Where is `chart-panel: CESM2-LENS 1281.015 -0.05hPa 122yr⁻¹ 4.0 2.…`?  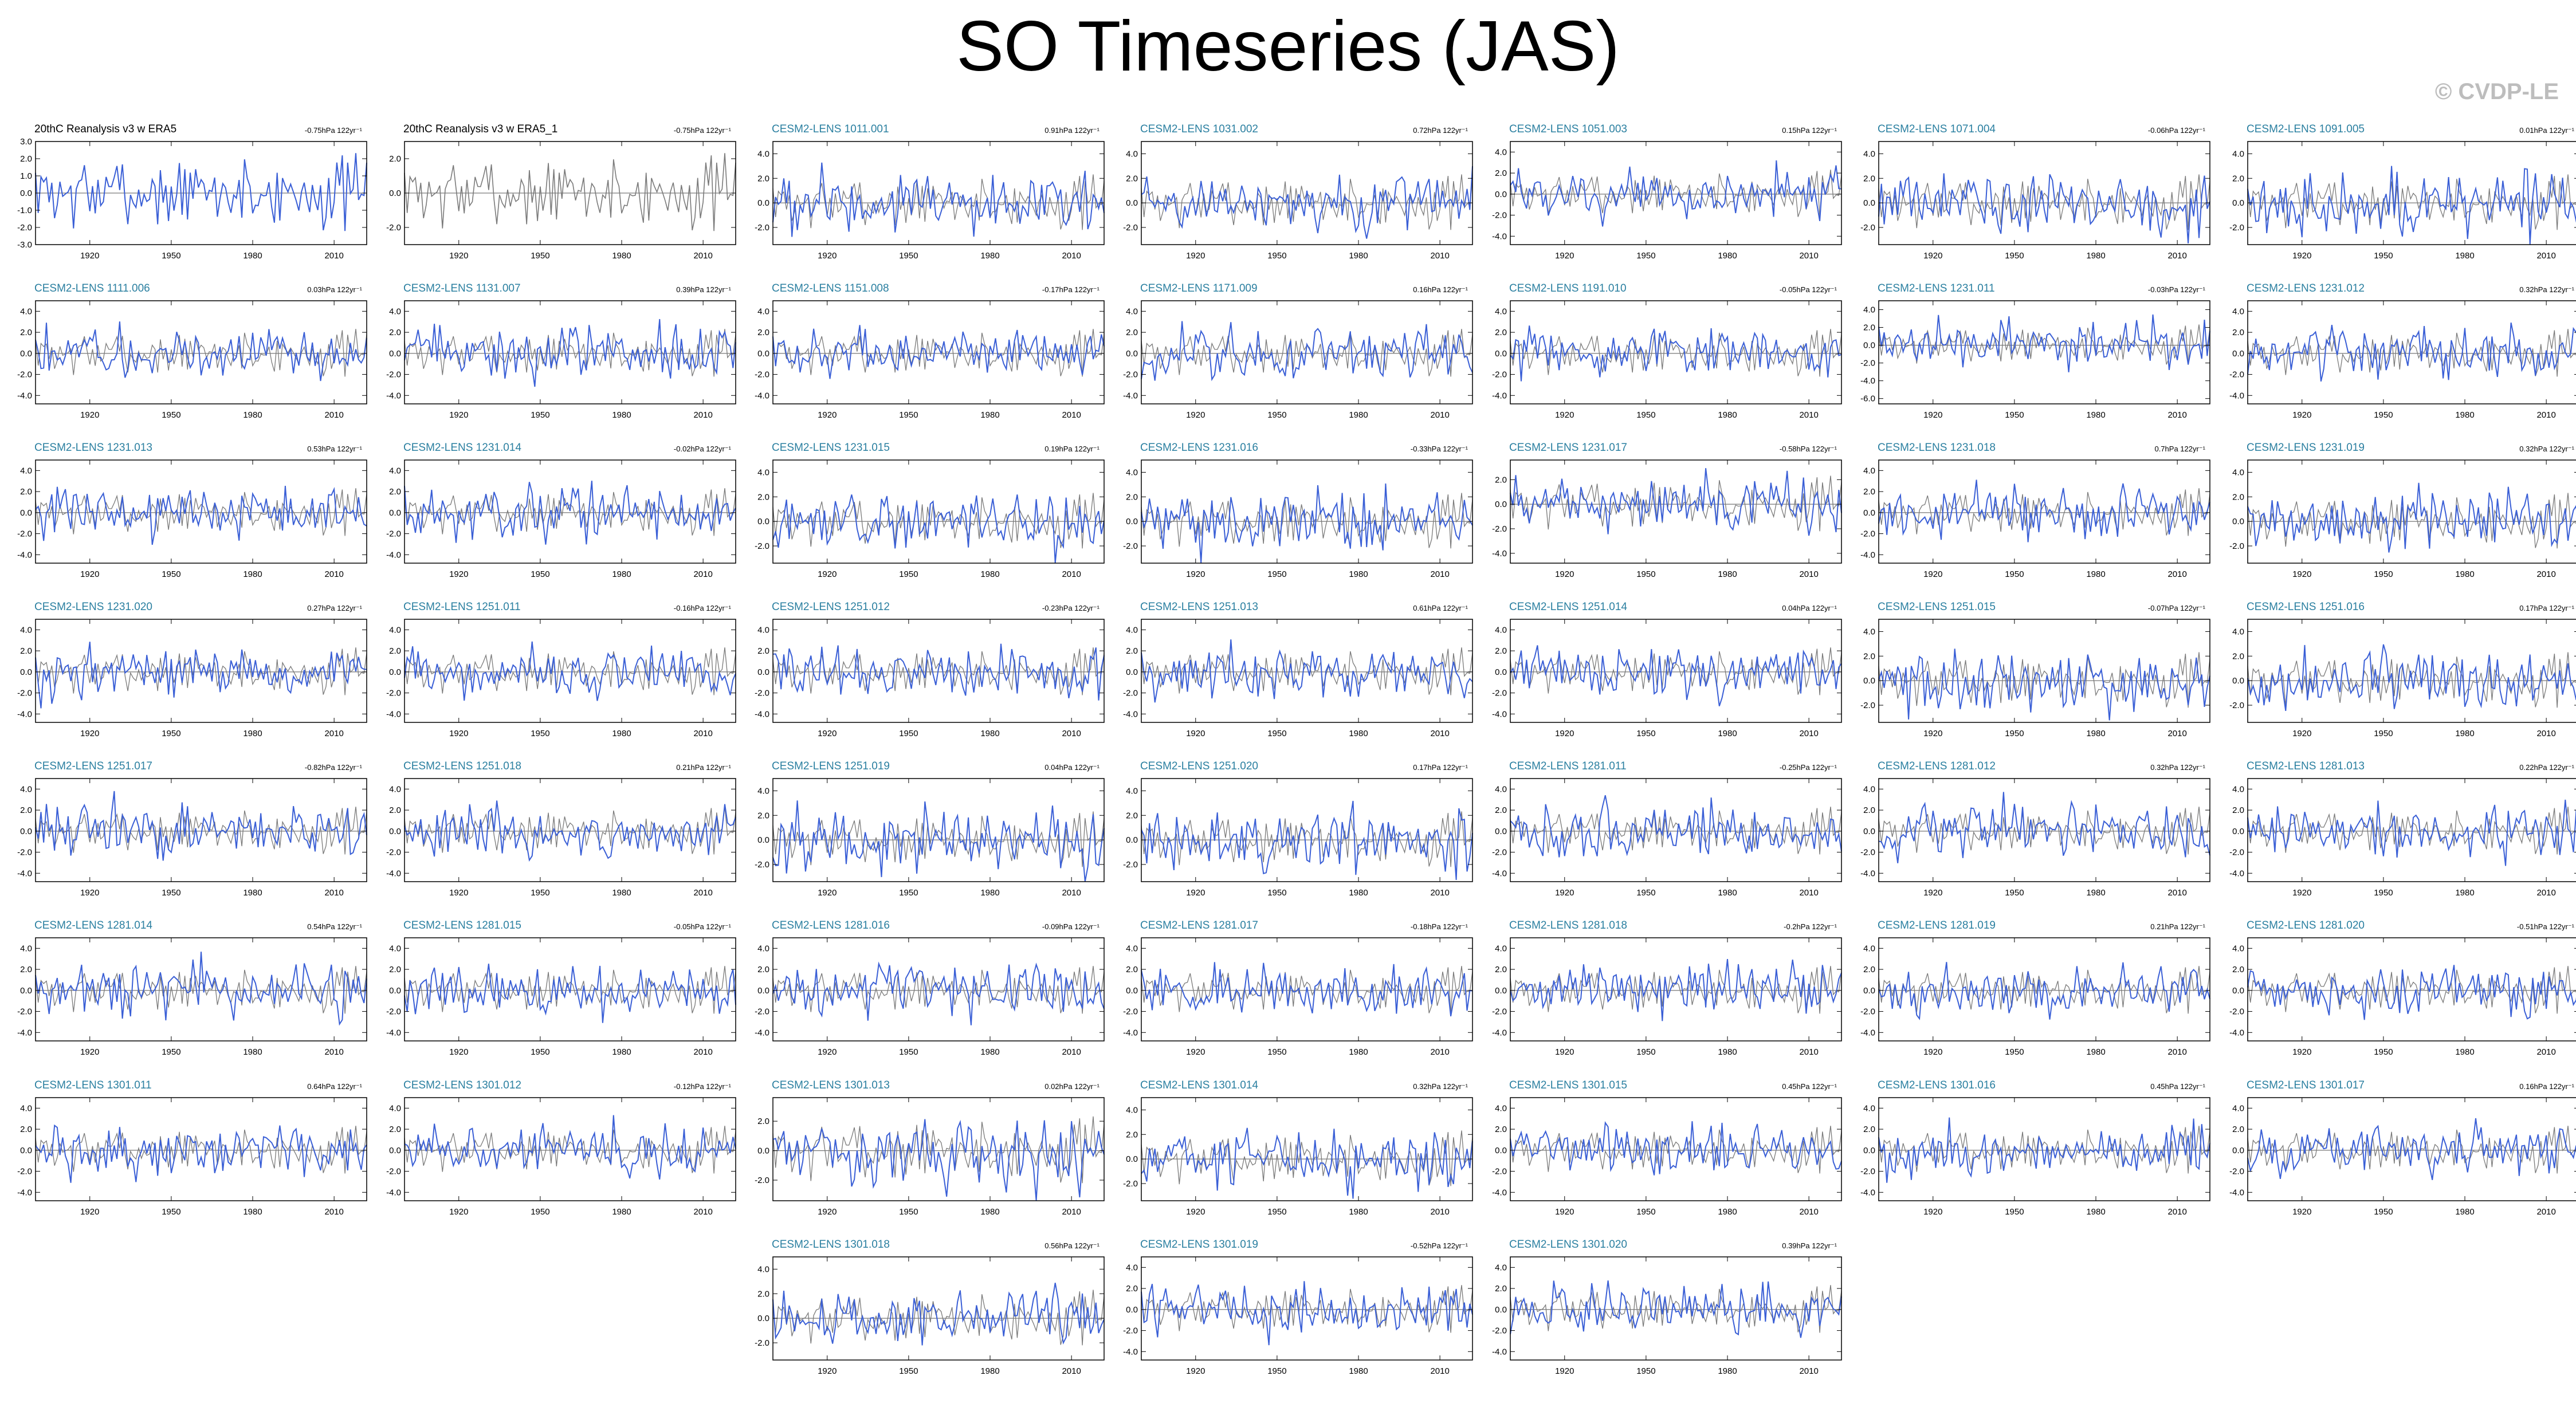
chart-panel: CESM2-LENS 1281.015 -0.05hPa 122yr⁻¹ 4.0 2.… is located at coordinates (553, 999).